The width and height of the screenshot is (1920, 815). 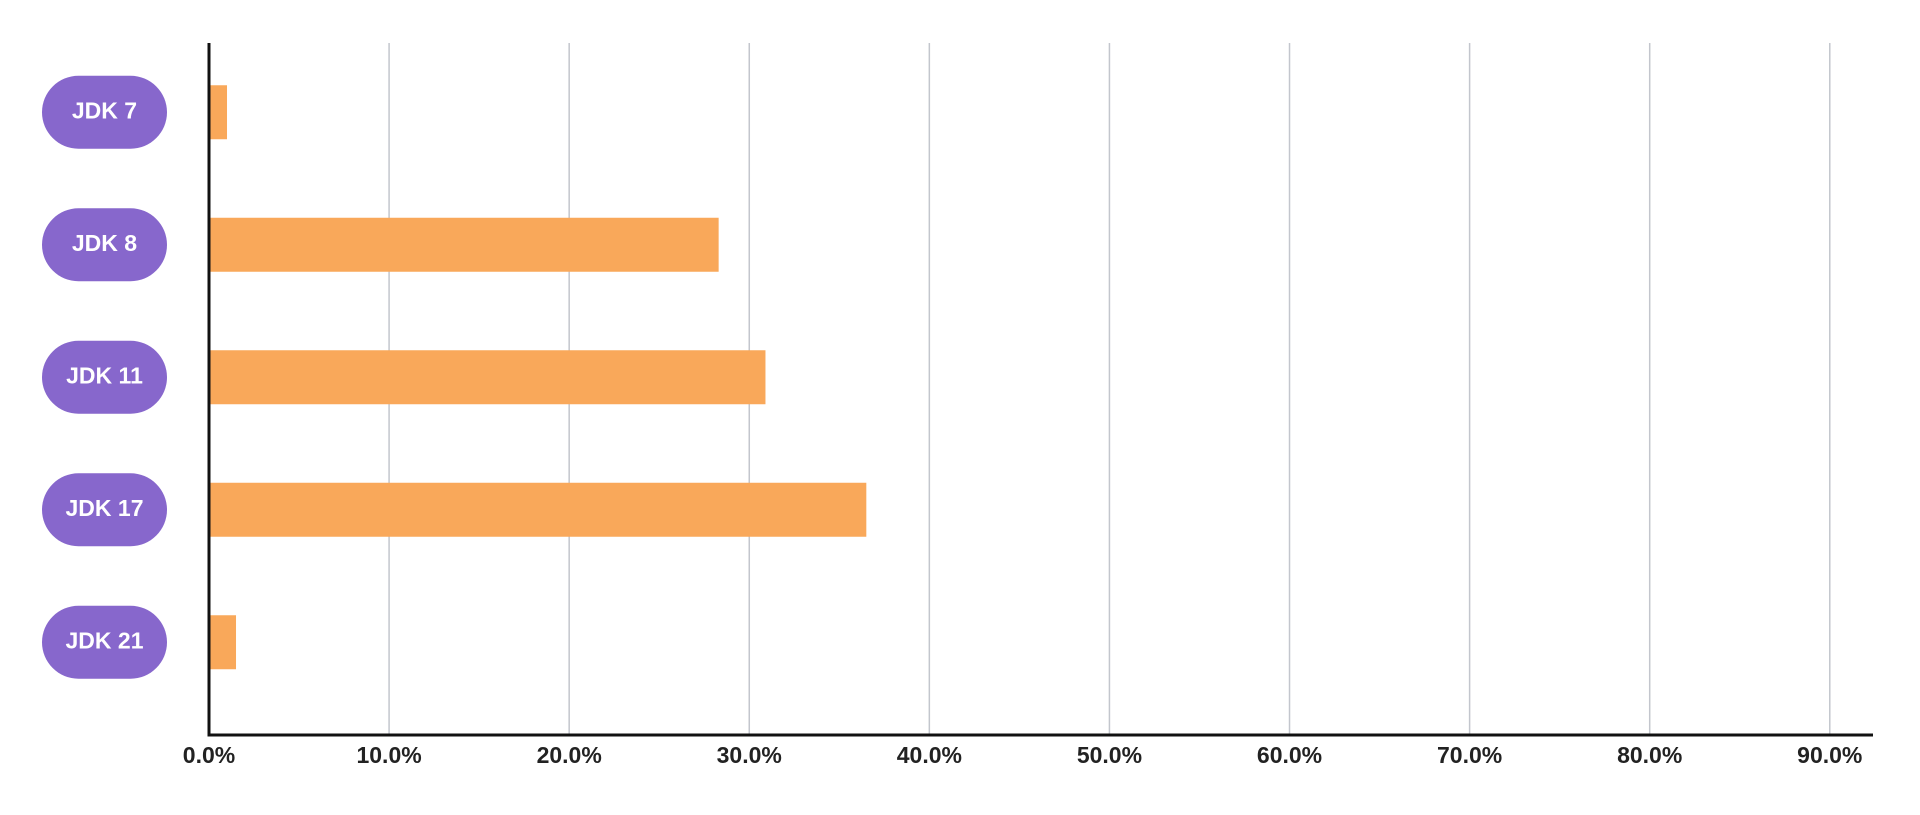 I want to click on x-tick-label: 80.0%, so click(x=1649, y=755).